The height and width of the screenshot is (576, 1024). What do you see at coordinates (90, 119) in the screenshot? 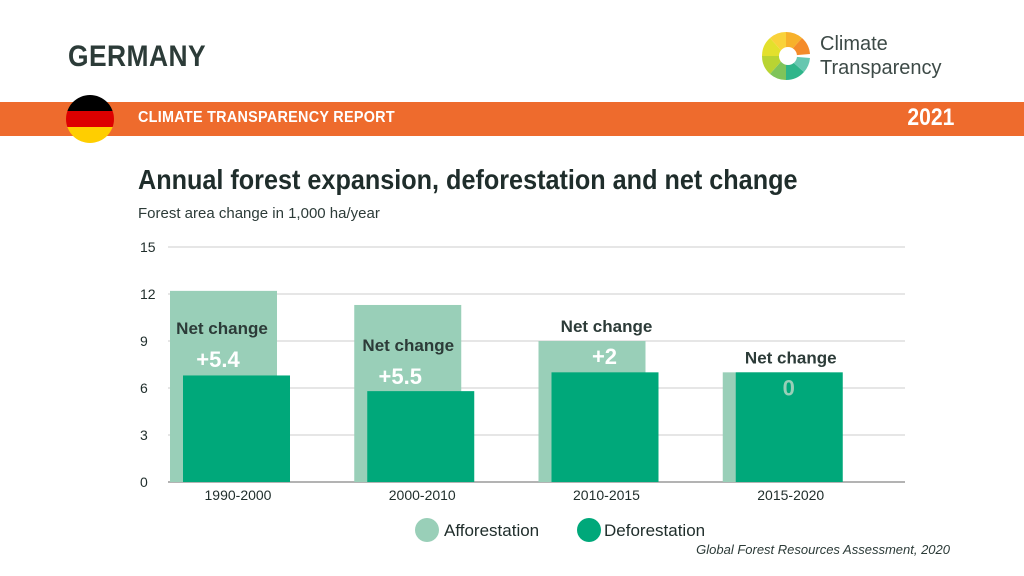
I see `germany-flag-icon` at bounding box center [90, 119].